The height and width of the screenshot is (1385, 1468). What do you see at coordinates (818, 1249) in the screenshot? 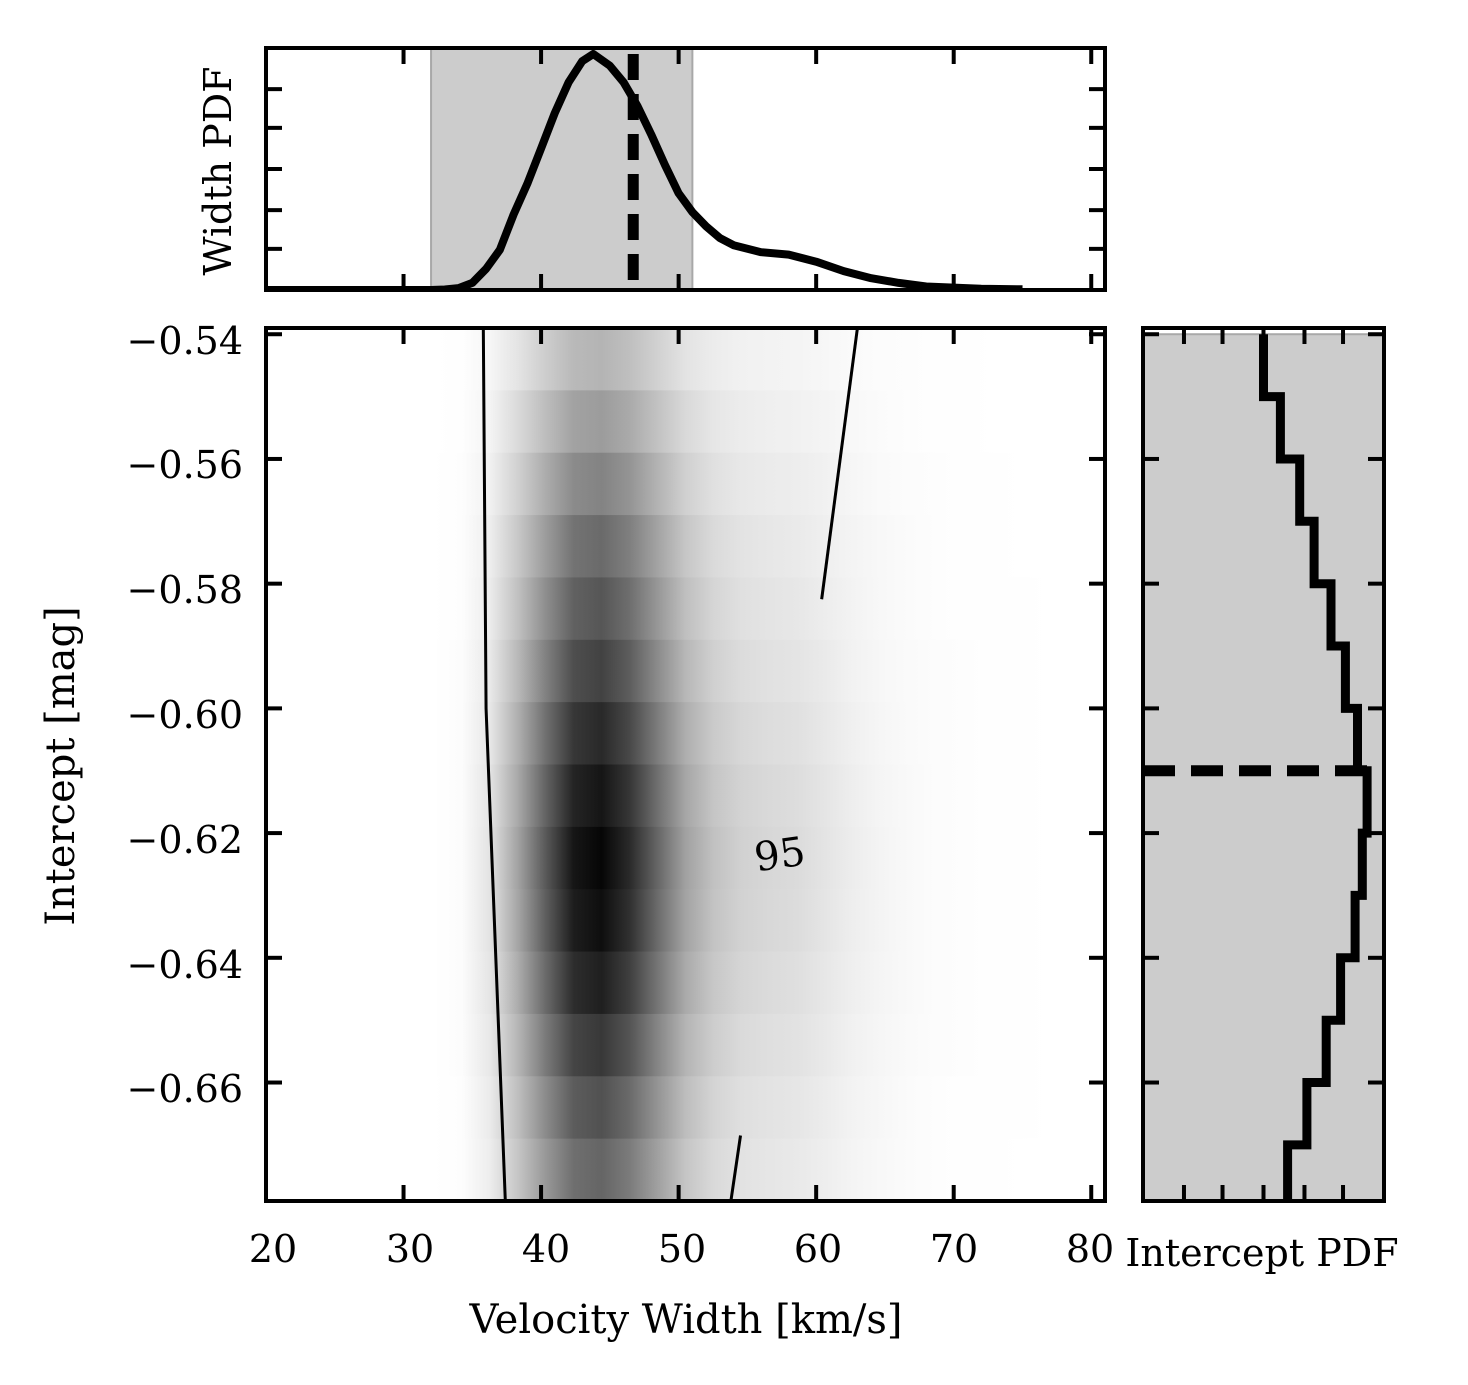
I see `x-tick-label: 60` at bounding box center [818, 1249].